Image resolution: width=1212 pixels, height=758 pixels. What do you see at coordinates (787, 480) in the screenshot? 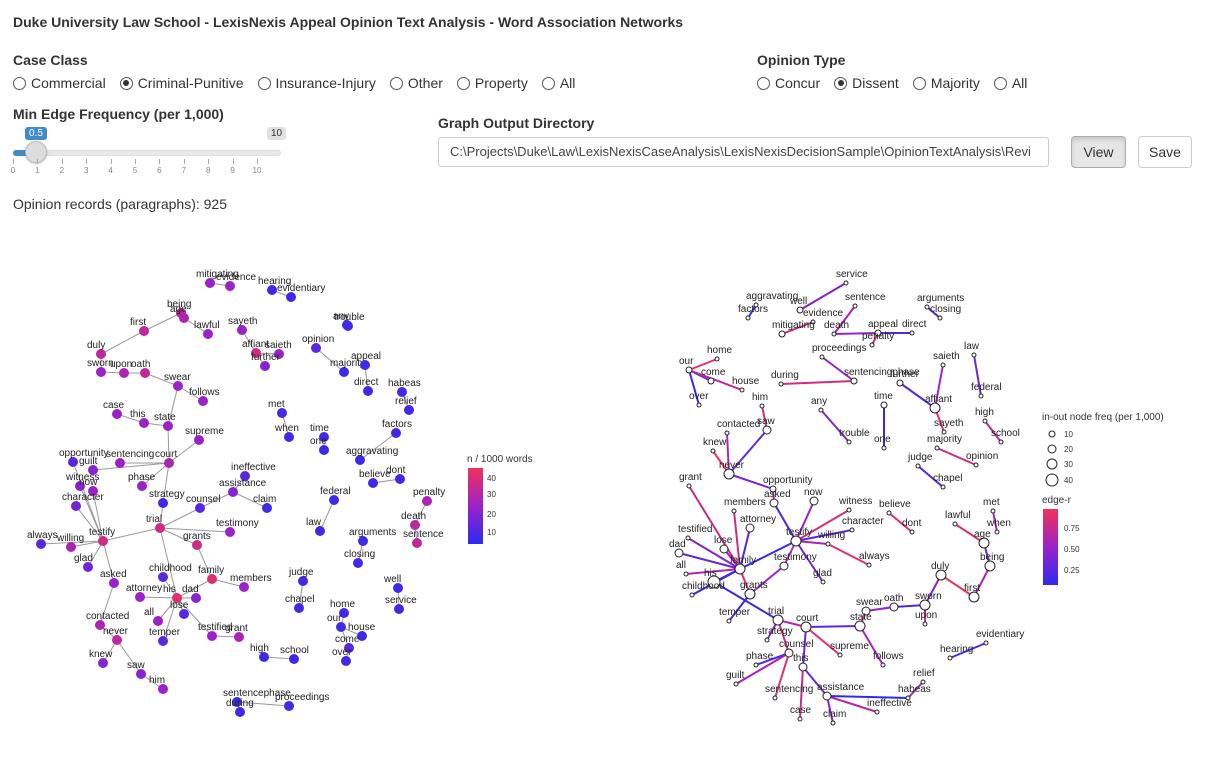
I see `right-node-label: opportunity` at bounding box center [787, 480].